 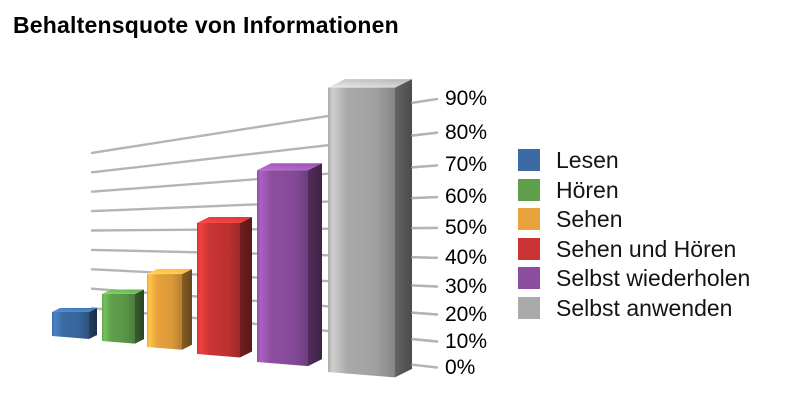 What do you see at coordinates (634, 189) in the screenshot?
I see `legend-item-hoeren: Hören` at bounding box center [634, 189].